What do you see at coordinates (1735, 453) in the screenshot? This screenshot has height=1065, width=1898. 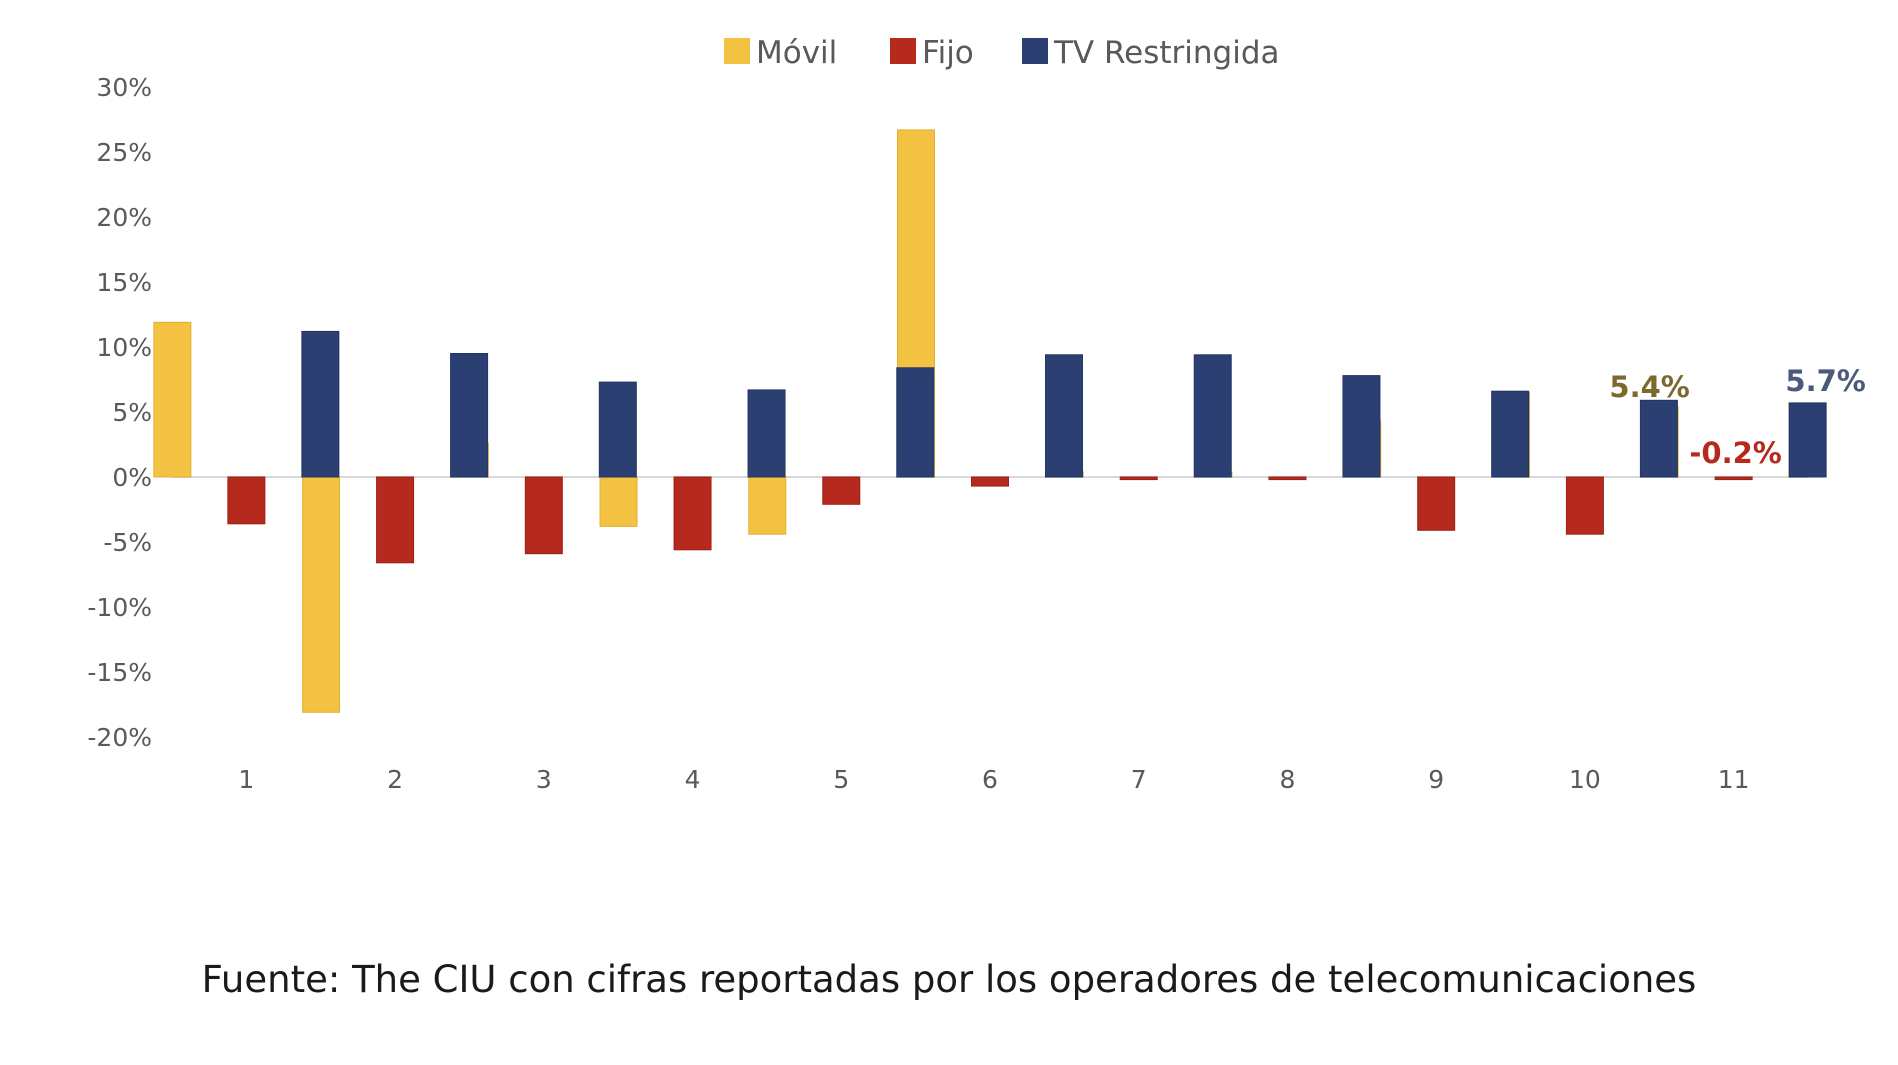 I see `data-label: -0.2%` at bounding box center [1735, 453].